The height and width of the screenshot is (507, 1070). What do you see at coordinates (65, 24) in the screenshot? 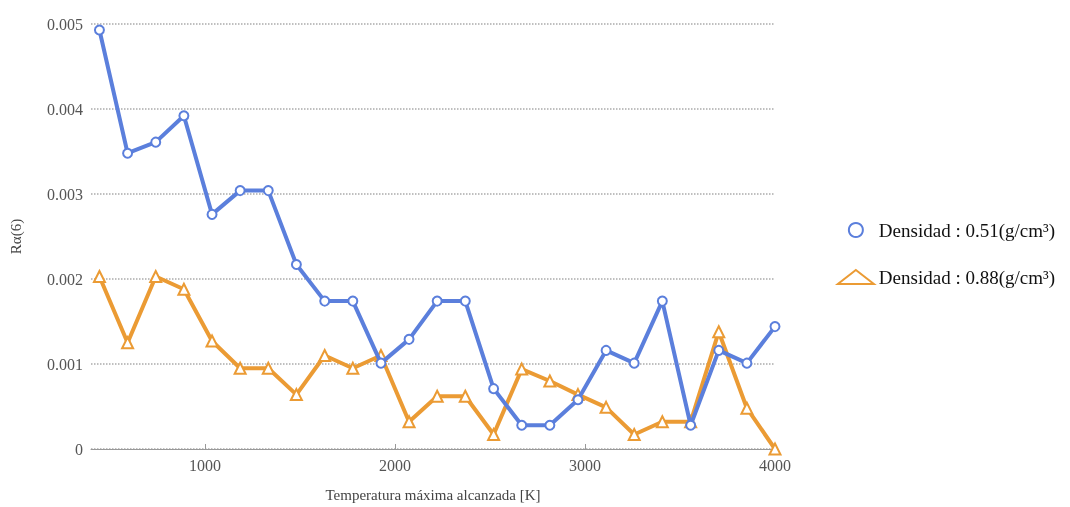
I see `y-tick-label: 0.005` at bounding box center [65, 24].